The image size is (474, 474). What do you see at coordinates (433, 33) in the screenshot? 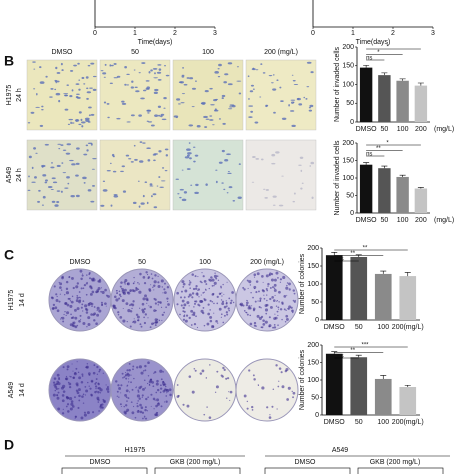
I see `x-tick-label: 3` at bounding box center [433, 33].